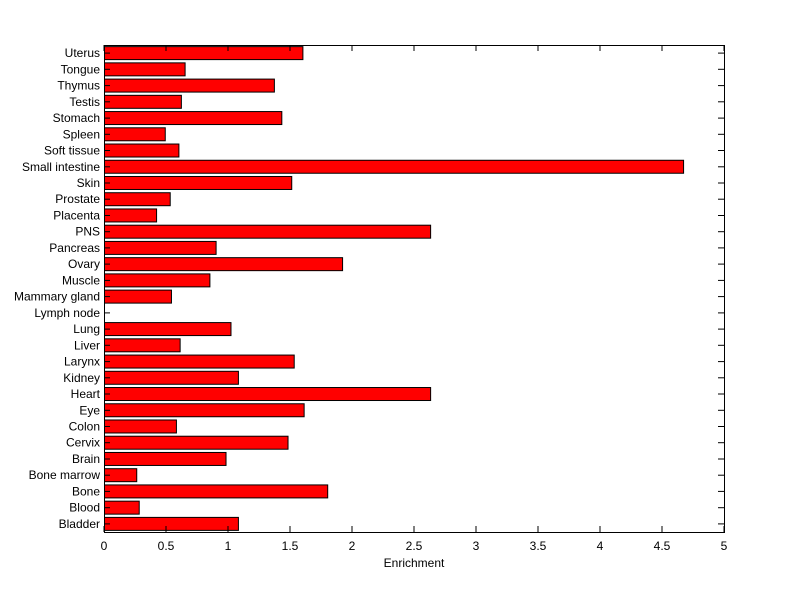  What do you see at coordinates (140, 426) in the screenshot?
I see `bar-colon` at bounding box center [140, 426].